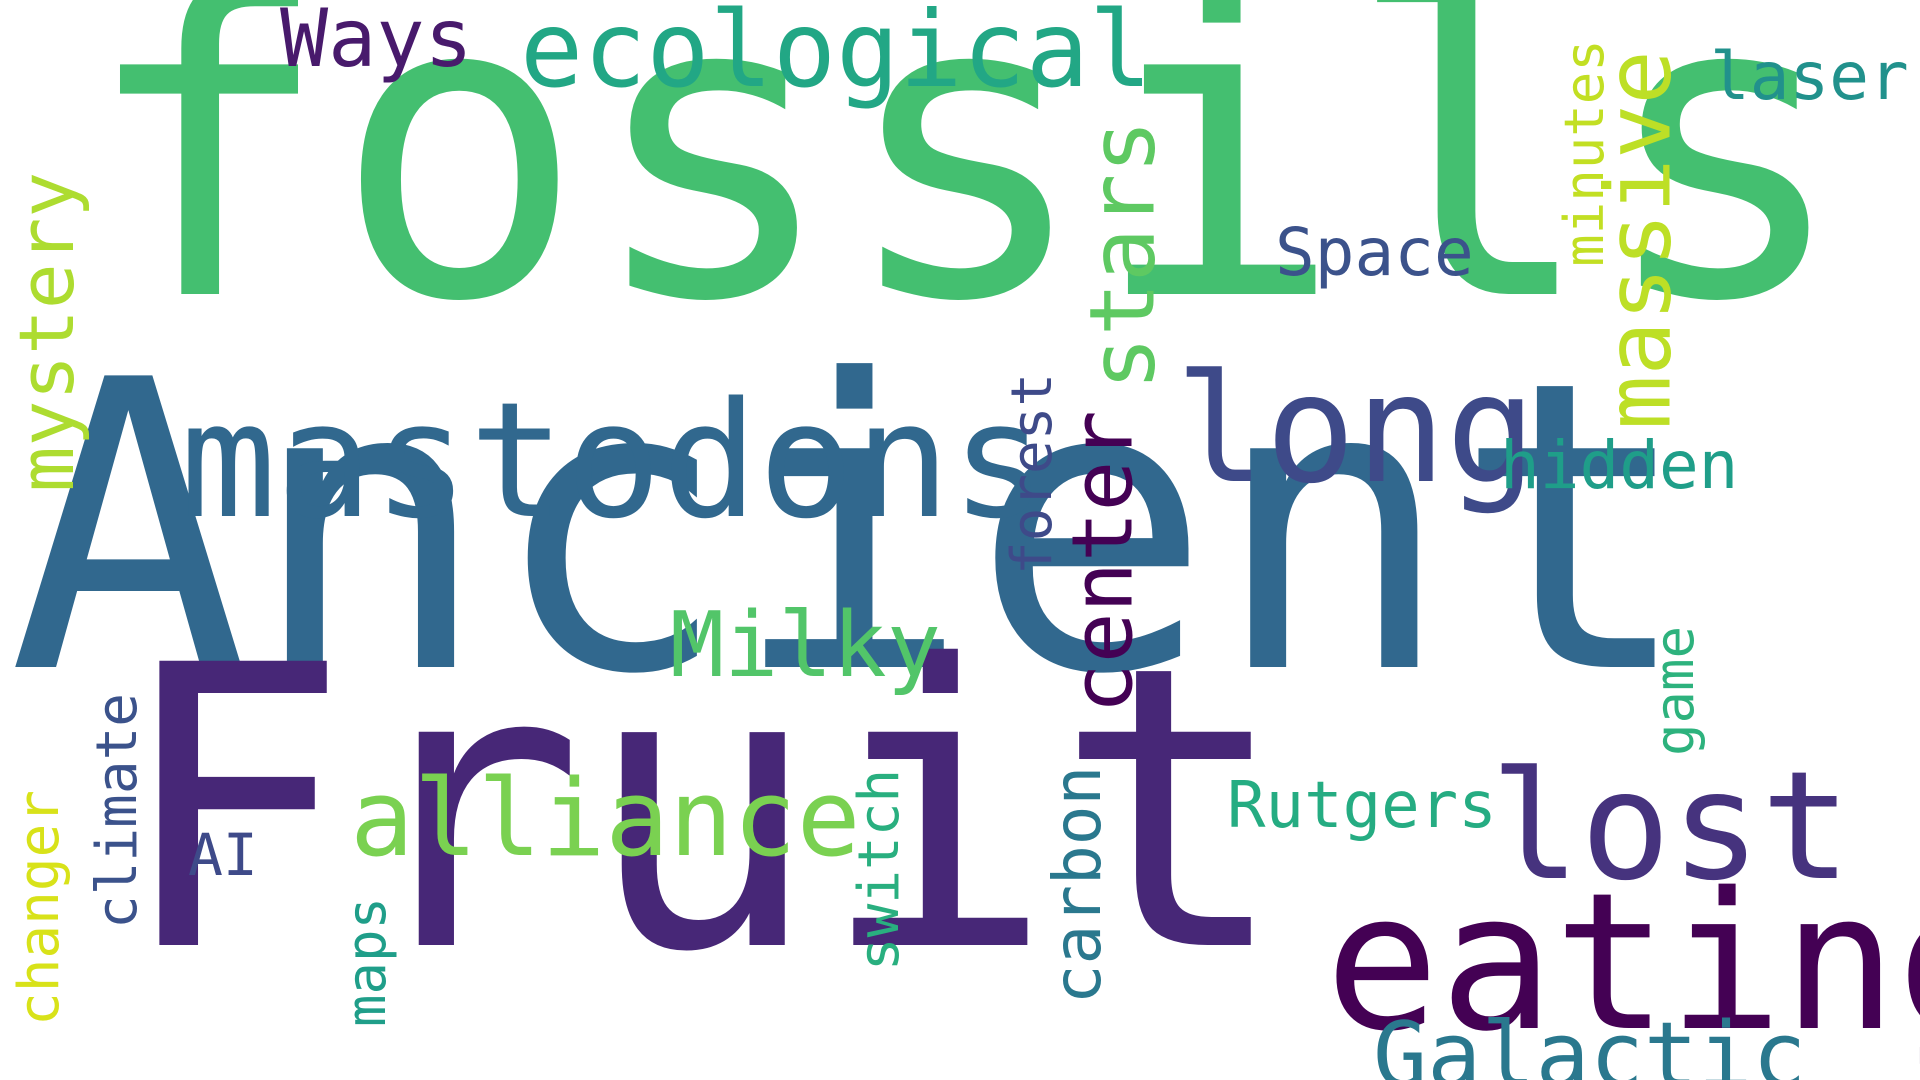  I want to click on word-mystery: mystery, so click(47, 332).